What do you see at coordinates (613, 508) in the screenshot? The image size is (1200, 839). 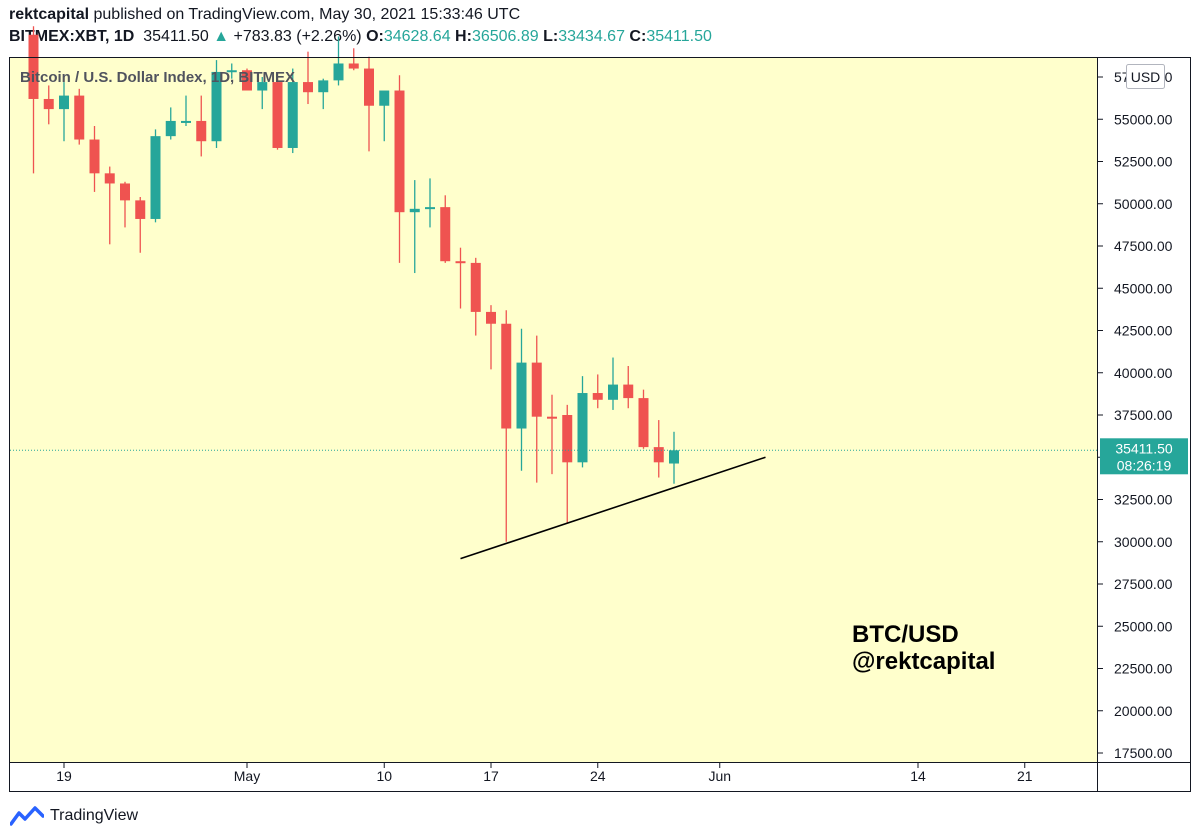 I see `trendline` at bounding box center [613, 508].